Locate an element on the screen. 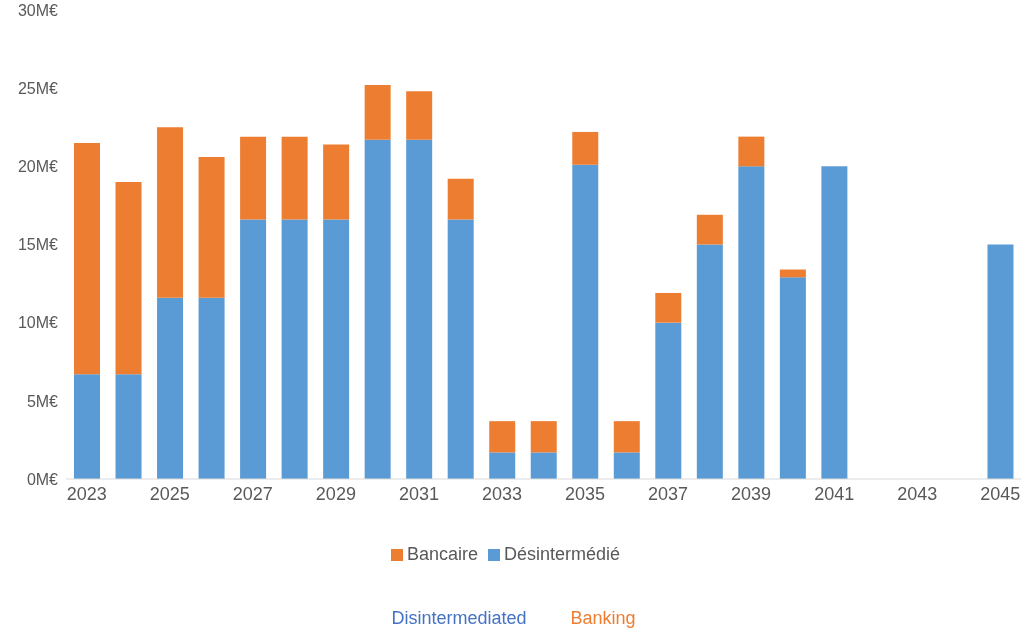  y-tick-label: 5M€ is located at coordinates (42, 401).